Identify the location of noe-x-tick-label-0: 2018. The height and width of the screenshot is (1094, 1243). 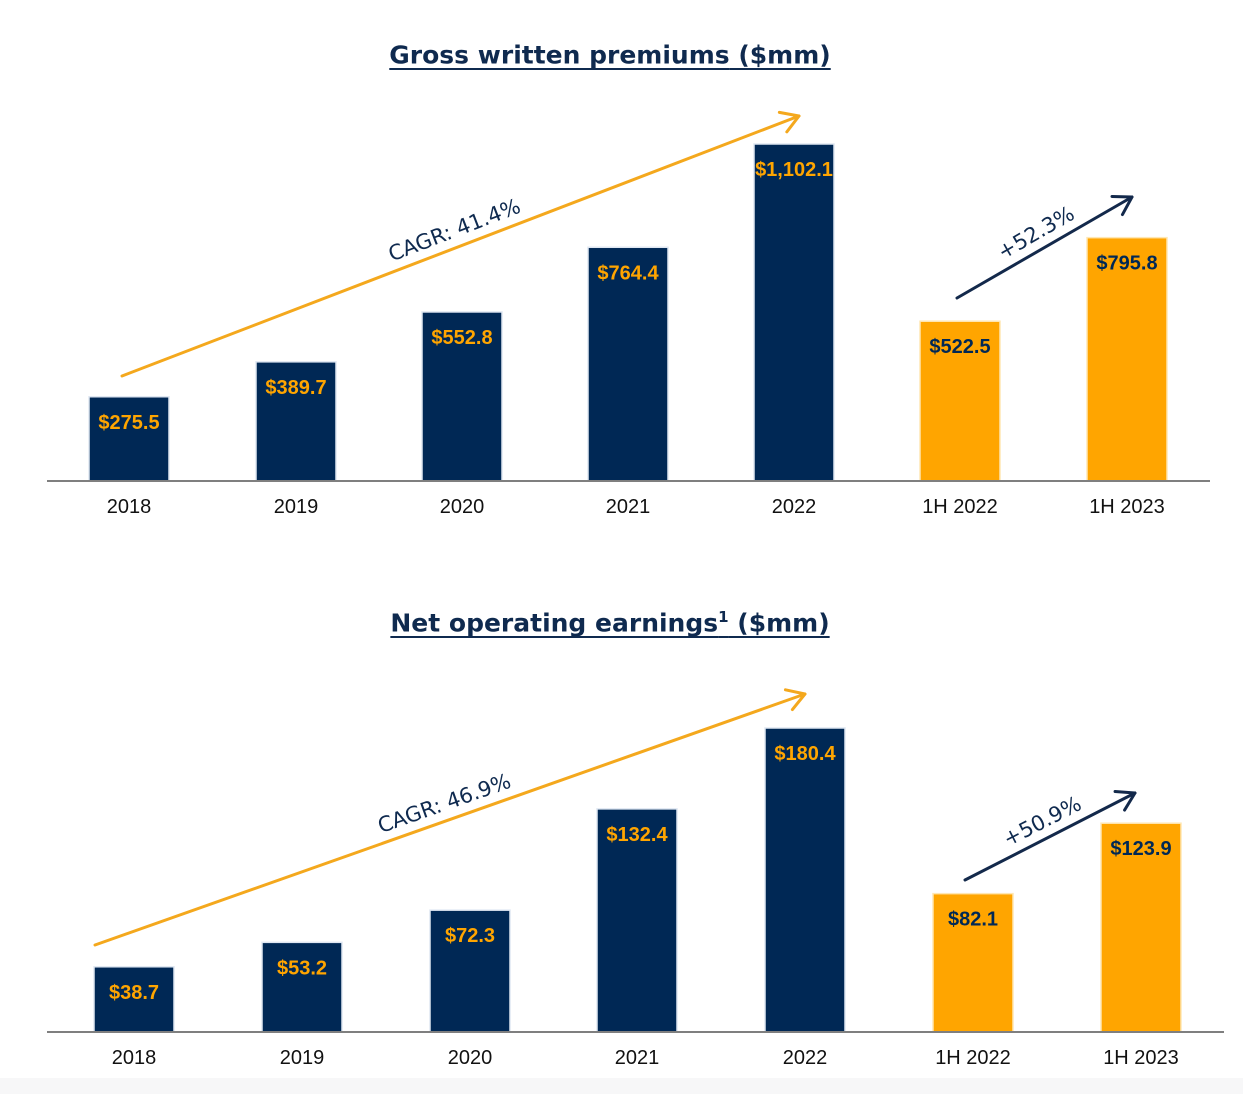
(134, 1058).